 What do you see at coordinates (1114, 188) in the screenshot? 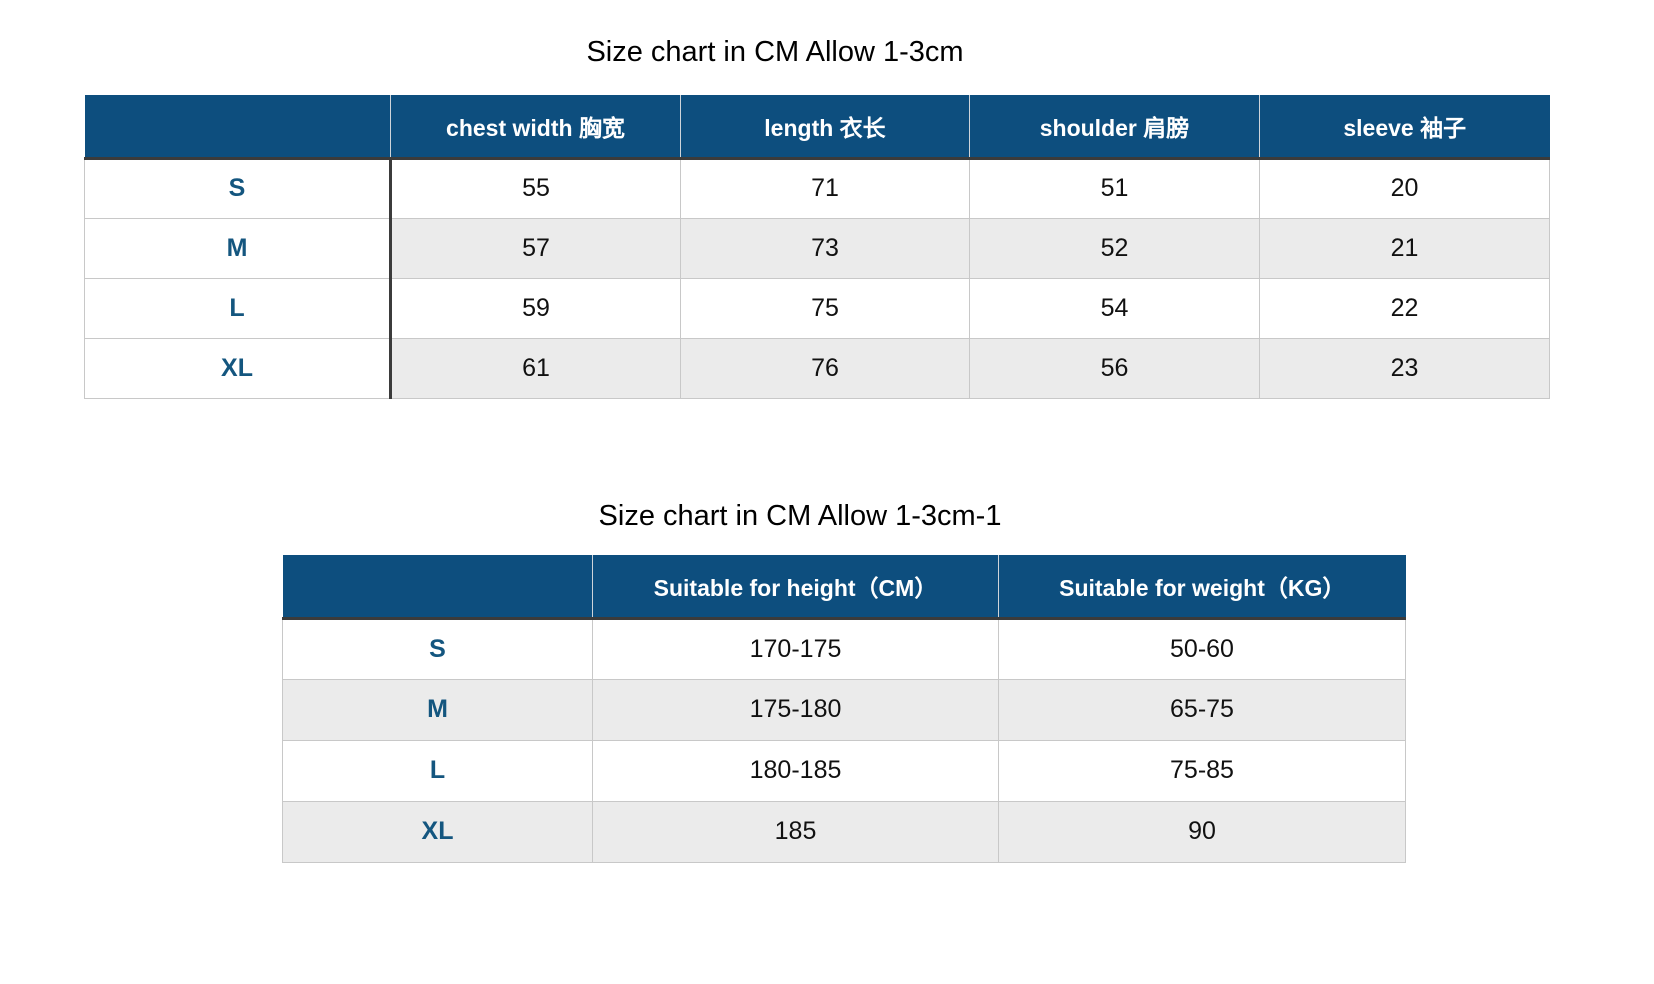
I see `value-cell: 51` at bounding box center [1114, 188].